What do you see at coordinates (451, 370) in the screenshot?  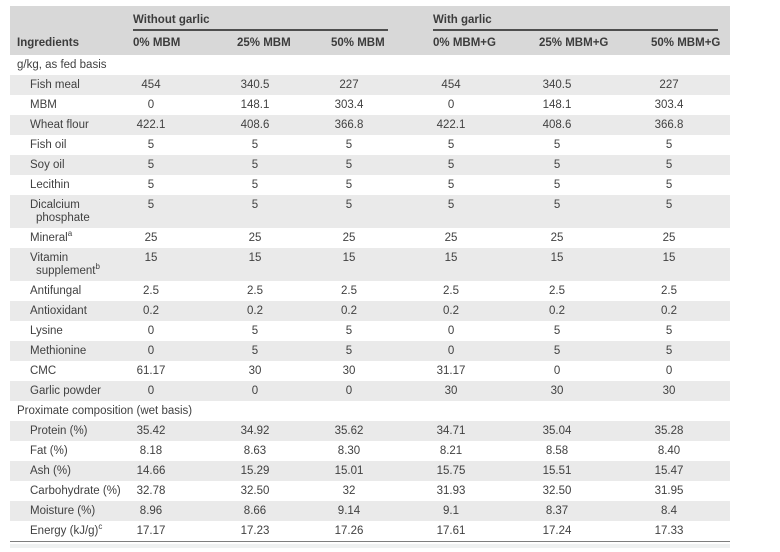 I see `cell-value: 31.17` at bounding box center [451, 370].